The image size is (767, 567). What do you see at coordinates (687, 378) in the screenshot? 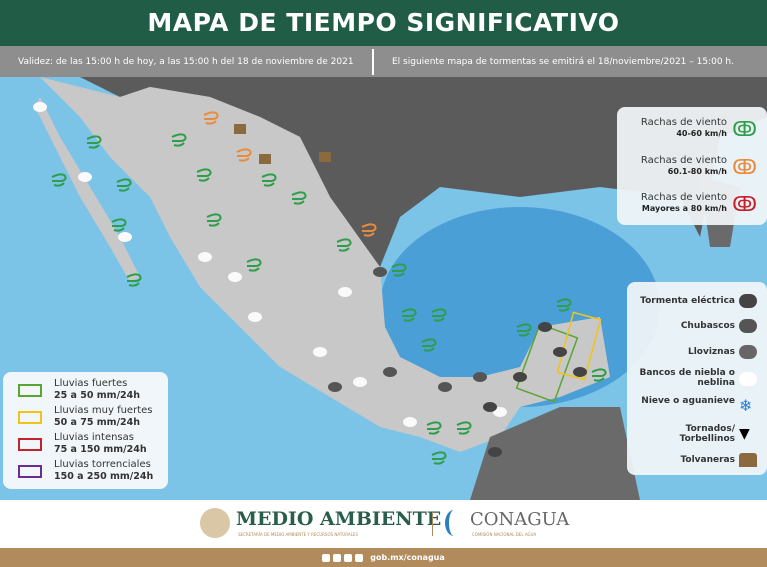
I see `legend-fog: Bancos de niebla o neblina` at bounding box center [687, 378].